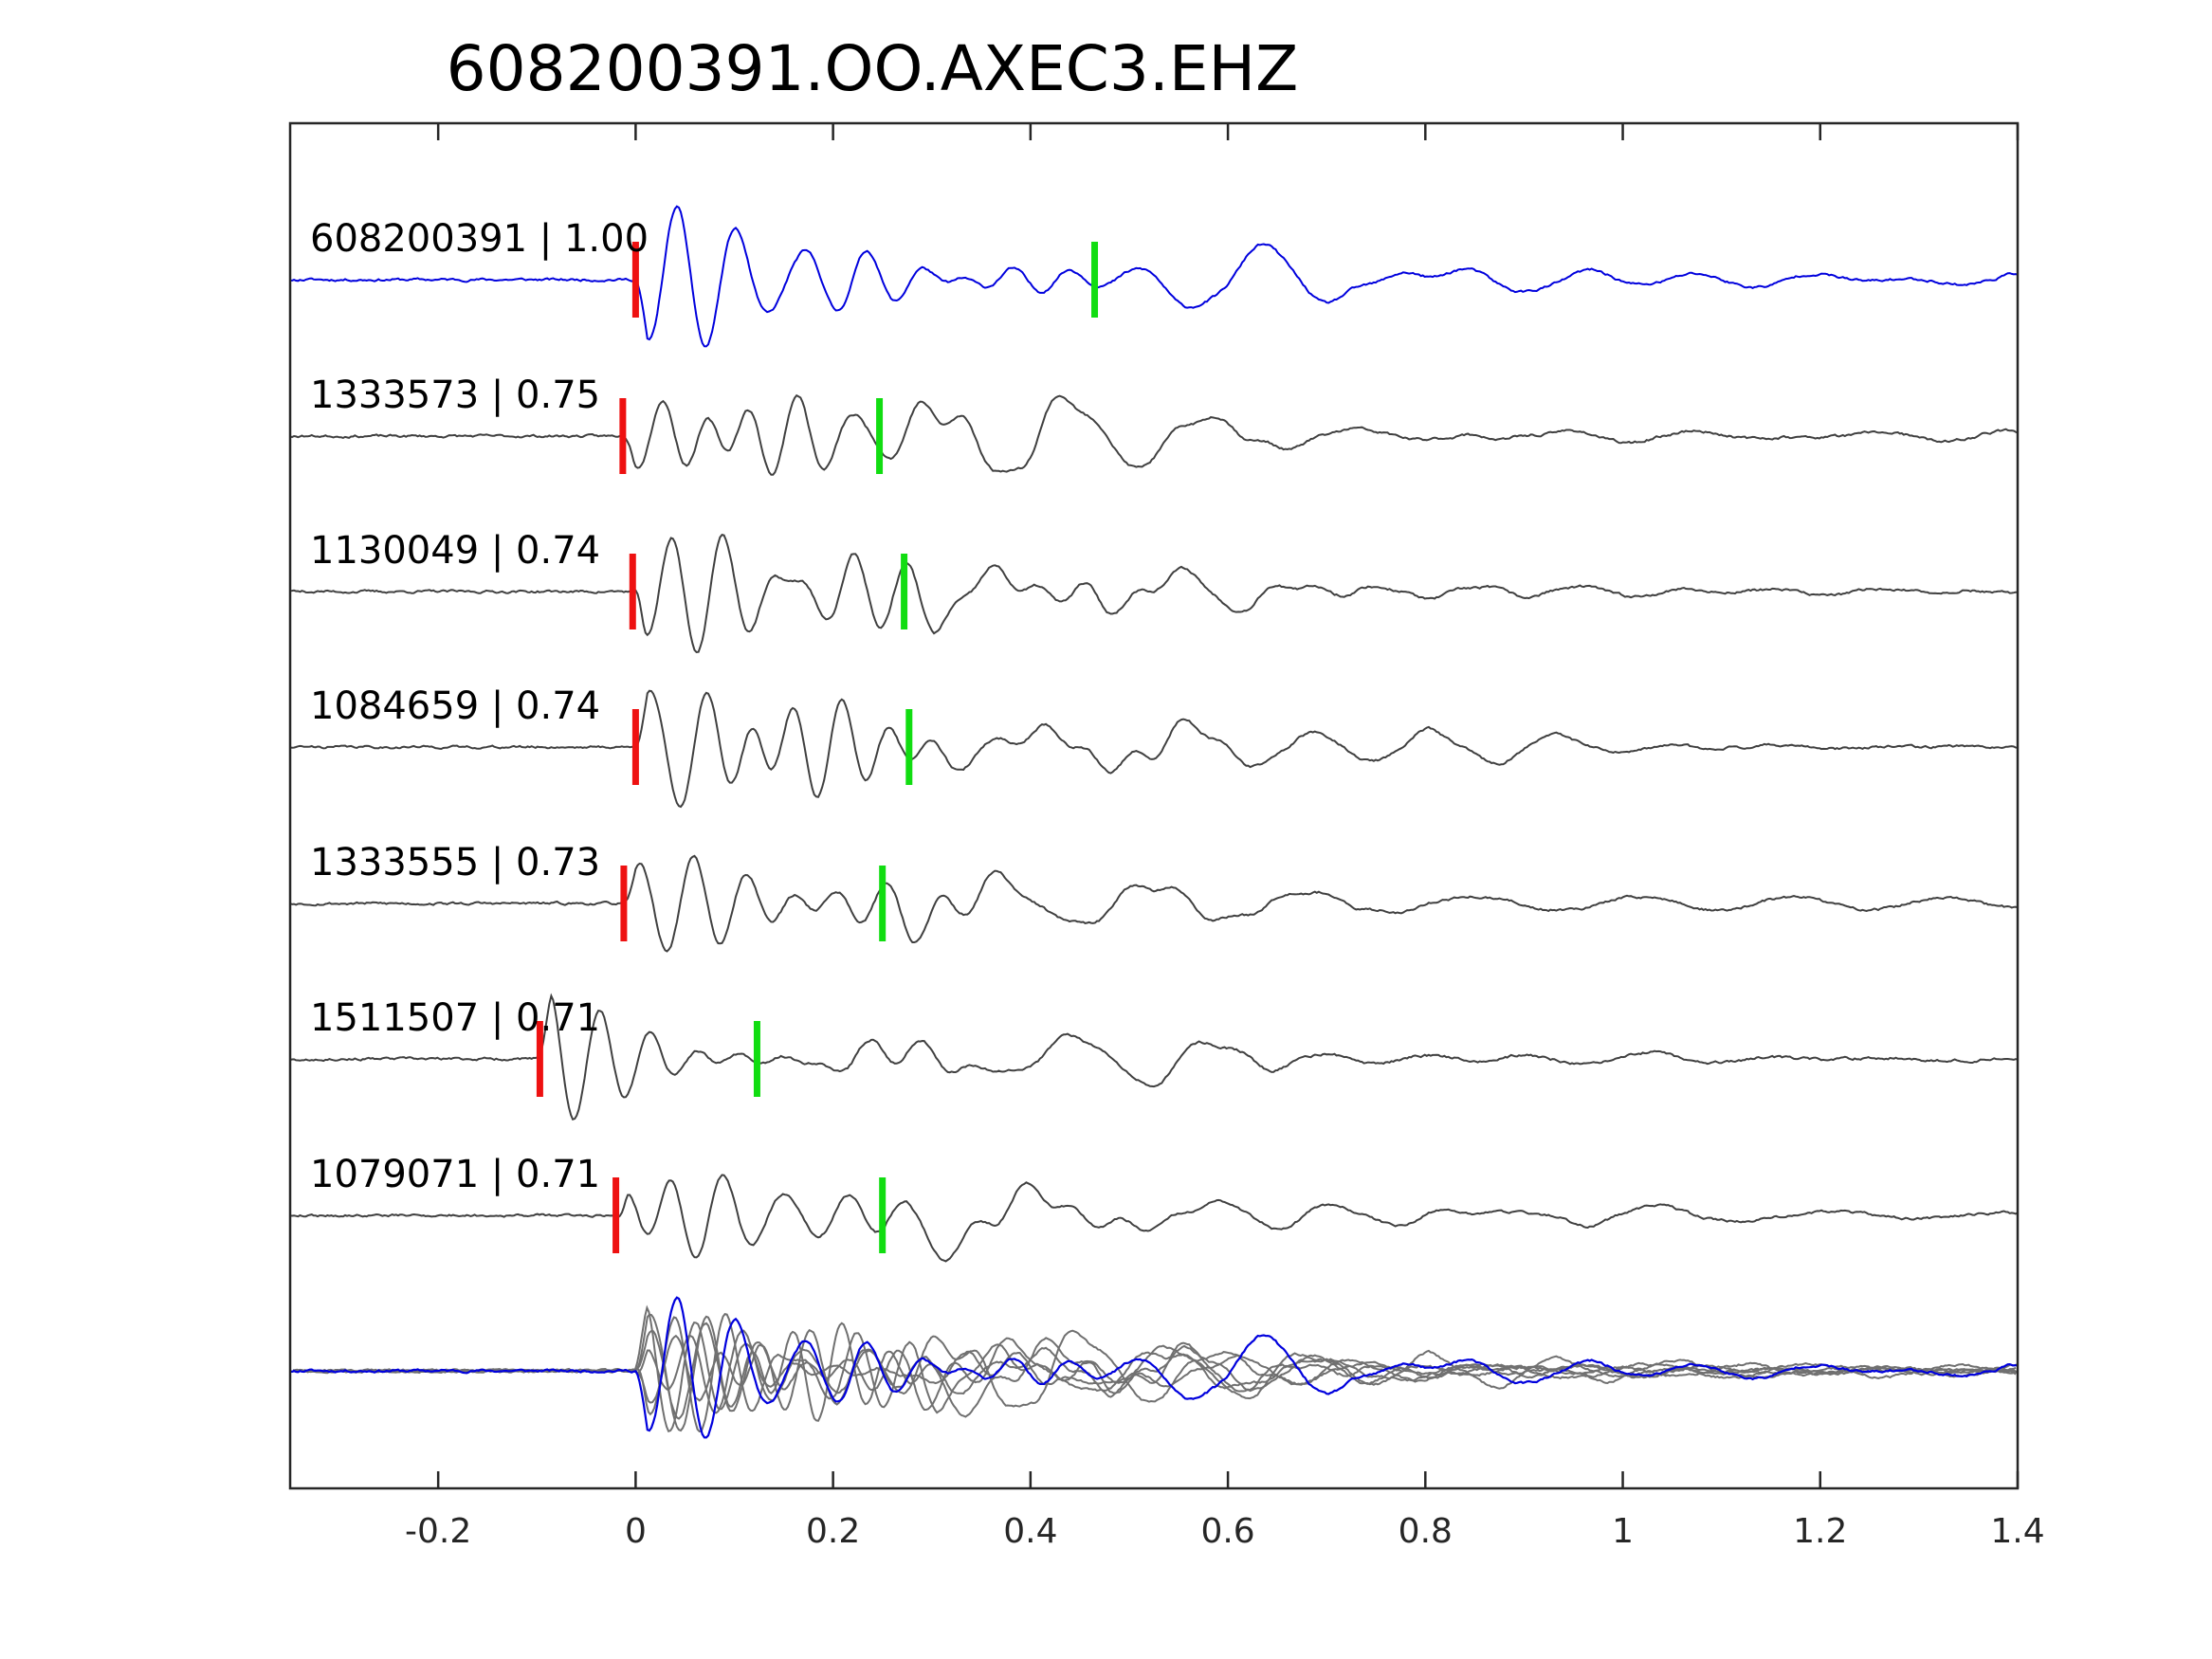 Image resolution: width=2212 pixels, height=1659 pixels. What do you see at coordinates (455, 395) in the screenshot?
I see `trace-label: 1333573 | 0.75` at bounding box center [455, 395].